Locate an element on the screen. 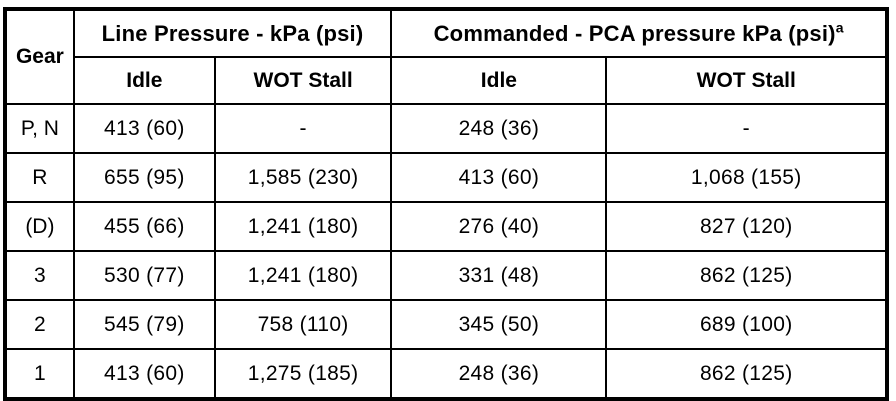  gear-cell: 1 is located at coordinates (39, 374).